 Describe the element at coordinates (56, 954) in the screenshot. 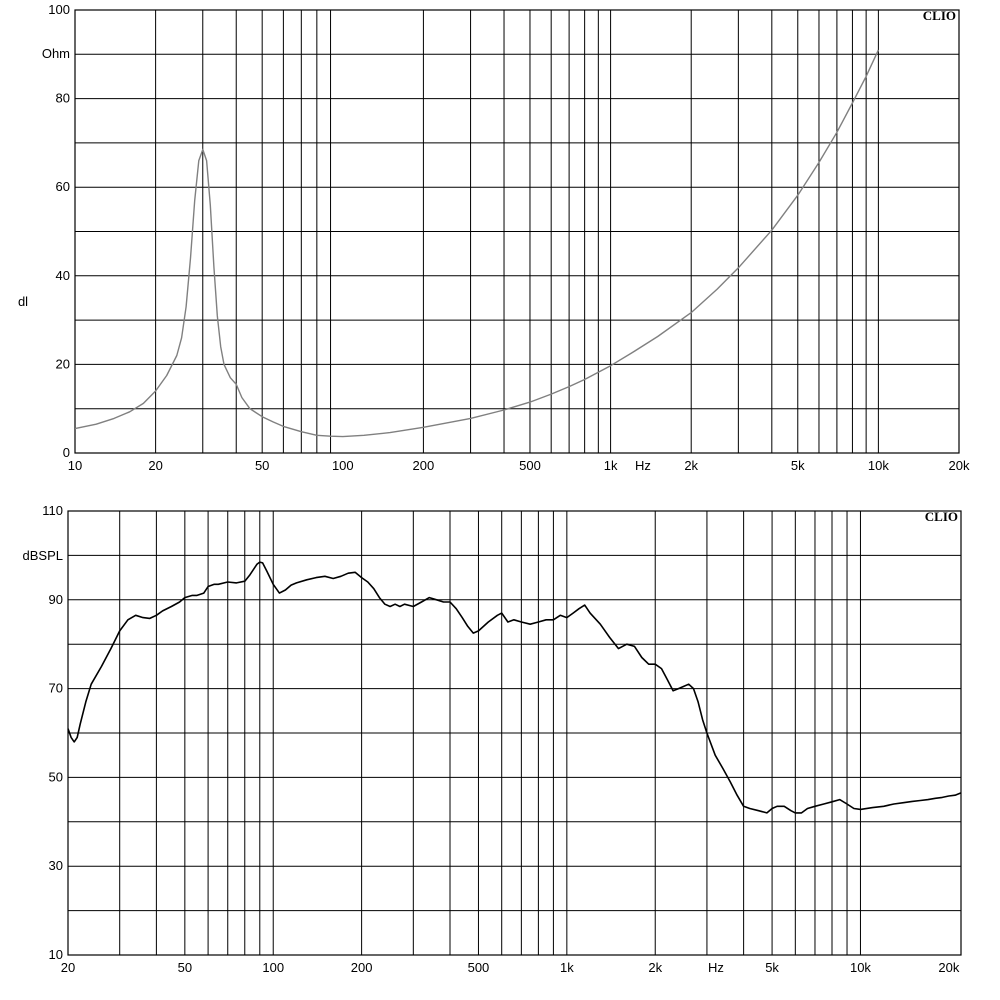

I see `y-tick-label: 10` at that location.